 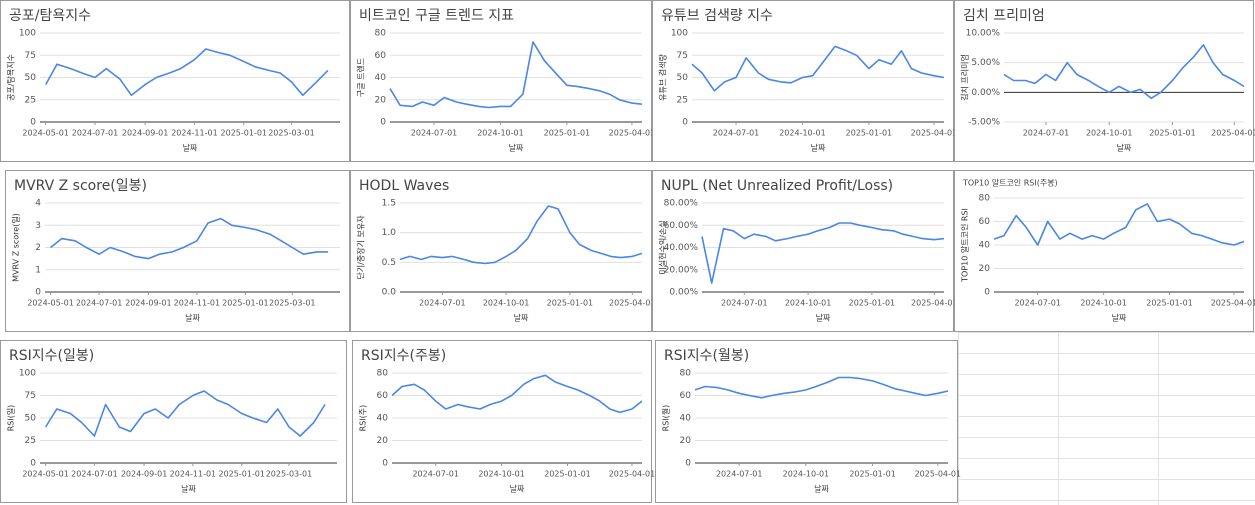 I want to click on chart-title: 유튜브 검색량 지수, so click(x=717, y=16).